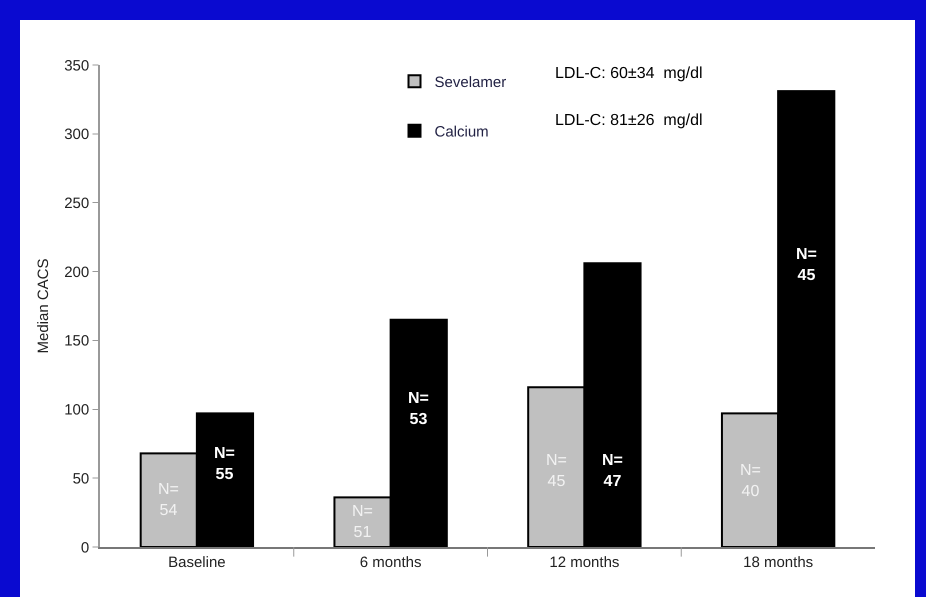 The image size is (926, 597). Describe the element at coordinates (77, 65) in the screenshot. I see `y-tick-label: 350` at that location.